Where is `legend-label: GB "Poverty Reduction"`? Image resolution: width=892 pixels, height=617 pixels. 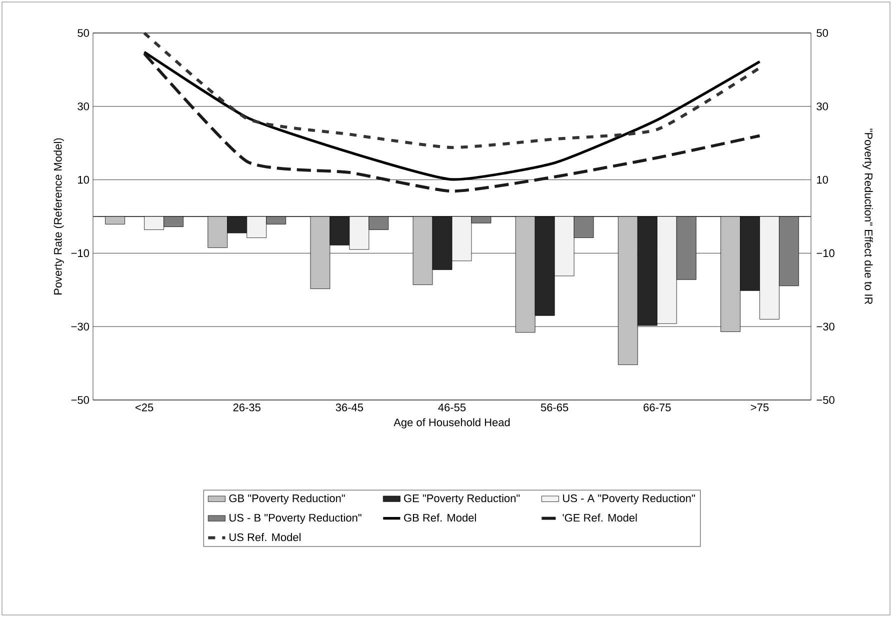
legend-label: GB "Poverty Reduction" is located at coordinates (287, 499).